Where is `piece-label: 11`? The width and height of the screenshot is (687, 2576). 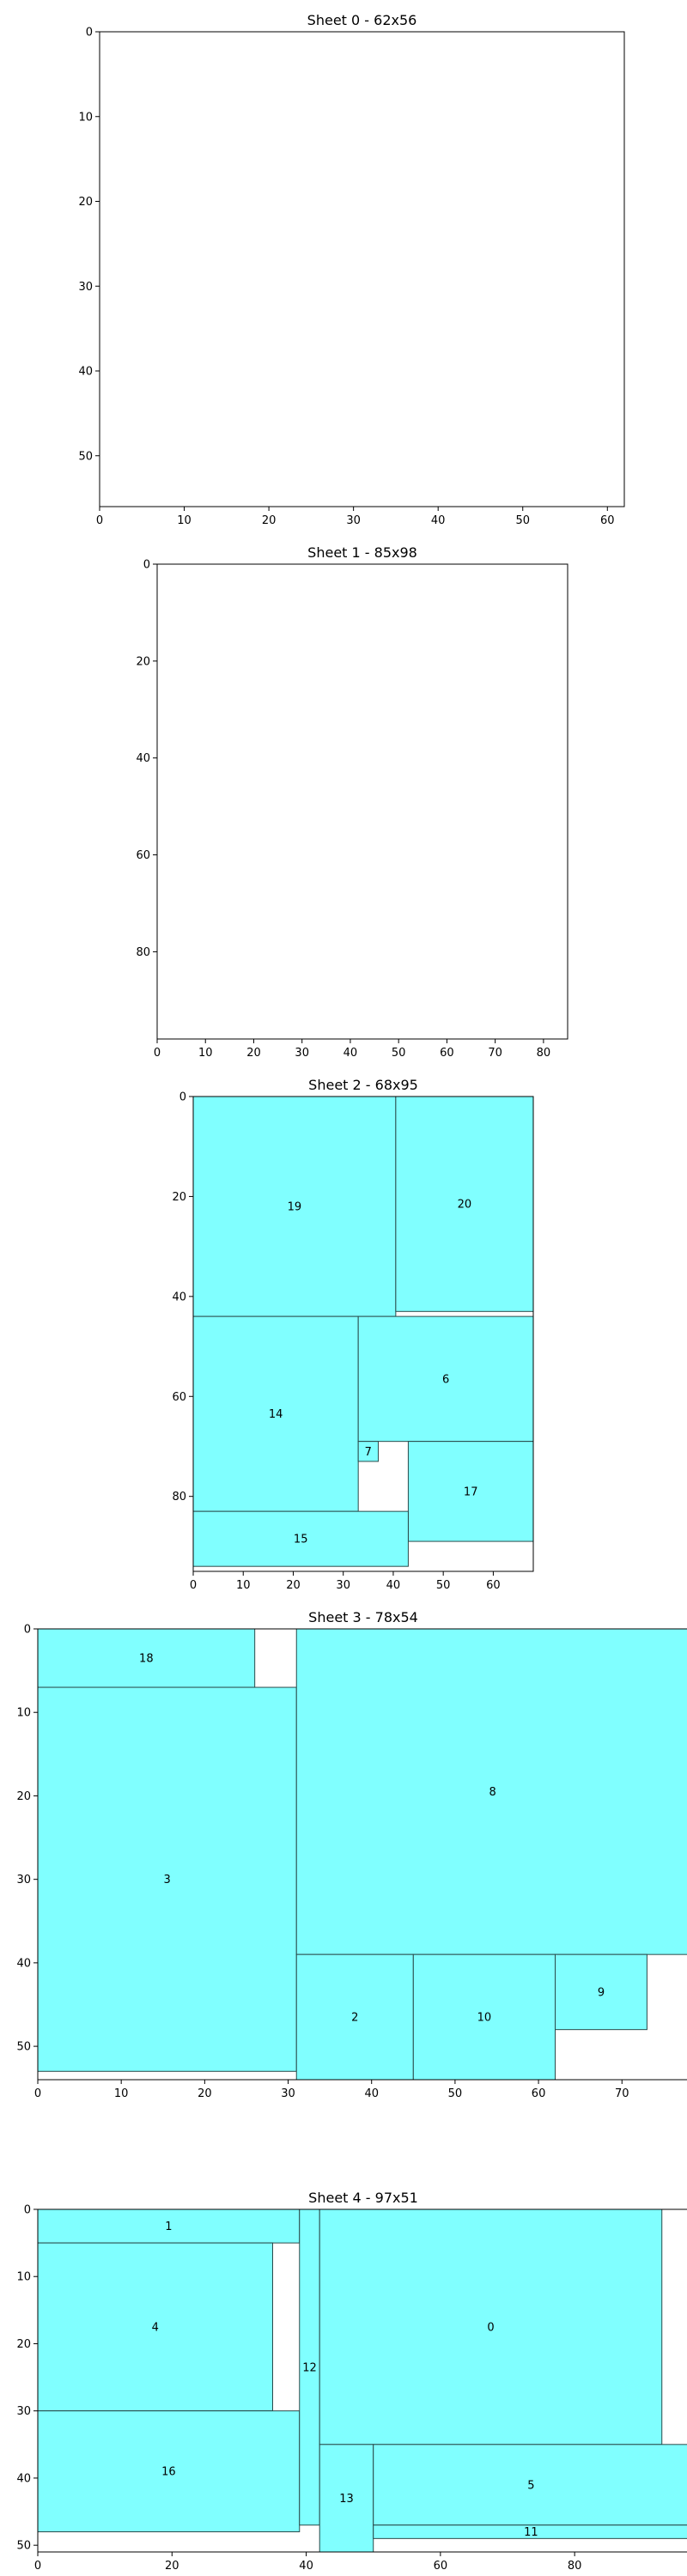 piece-label: 11 is located at coordinates (531, 2532).